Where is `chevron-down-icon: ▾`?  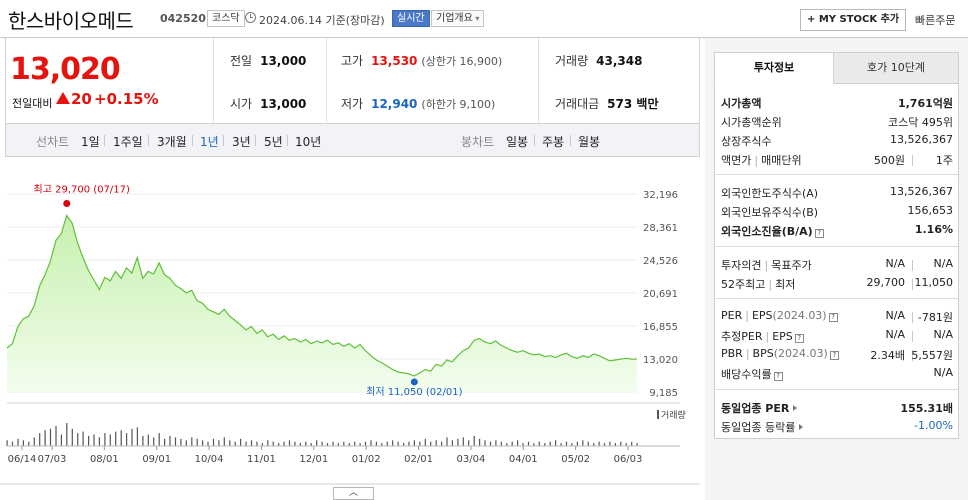
chevron-down-icon: ▾ is located at coordinates (476, 18).